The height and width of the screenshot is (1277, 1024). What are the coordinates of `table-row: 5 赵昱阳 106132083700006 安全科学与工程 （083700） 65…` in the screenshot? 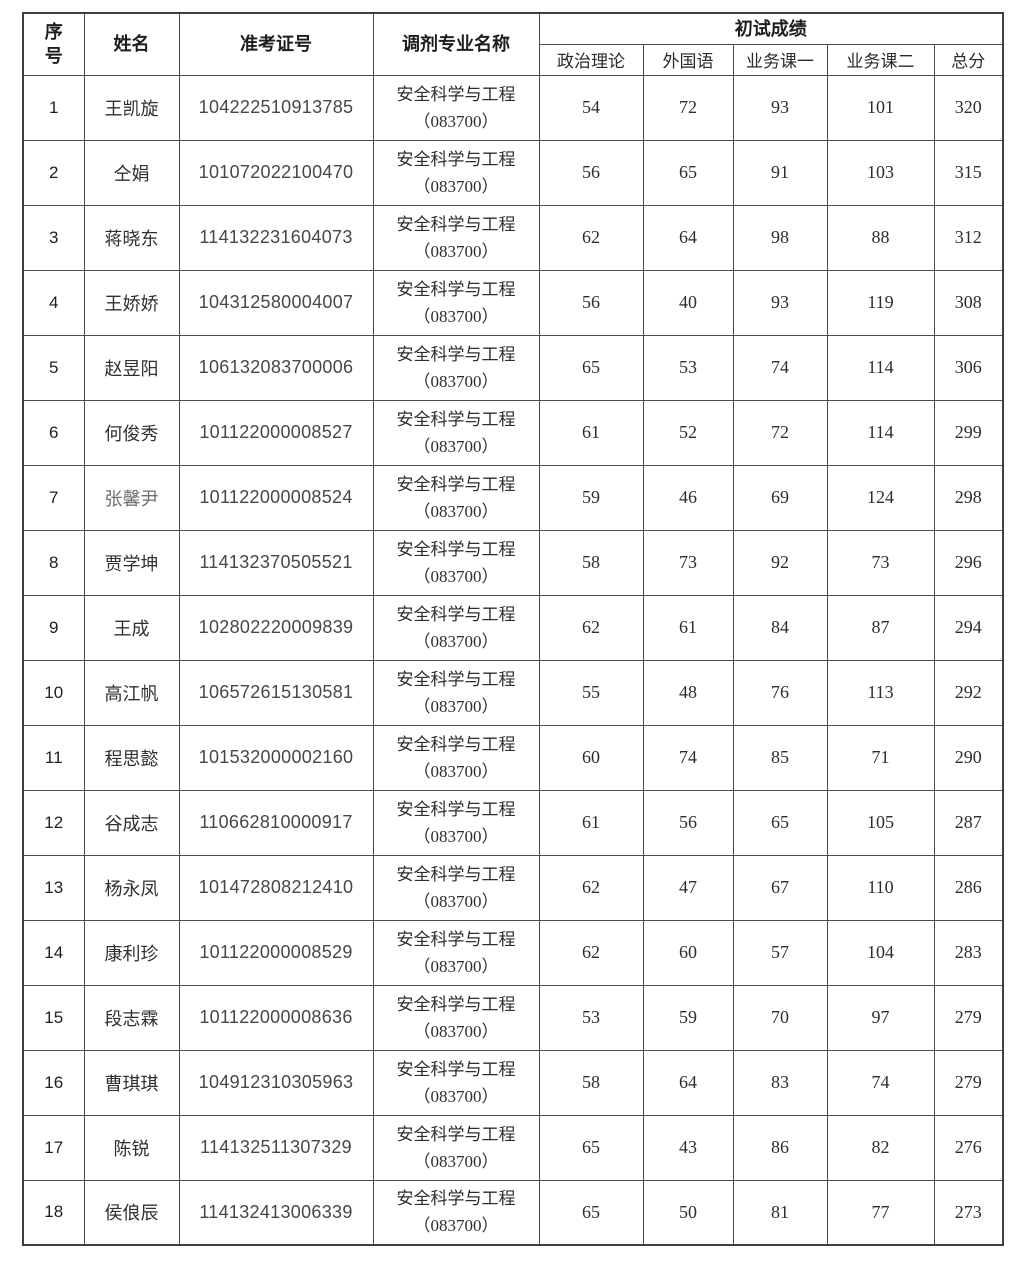 It's located at (513, 367).